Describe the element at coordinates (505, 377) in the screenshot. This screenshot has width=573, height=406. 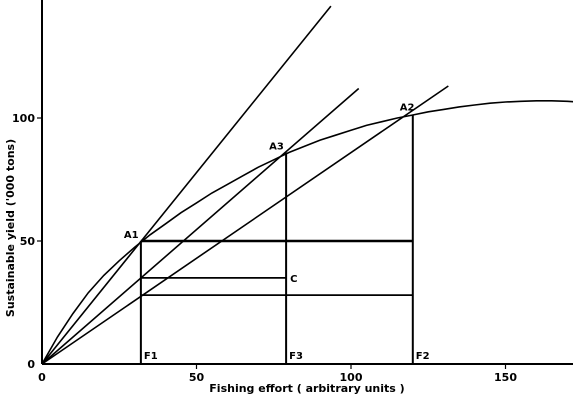
I see `x-tick-label-150: 150` at that location.